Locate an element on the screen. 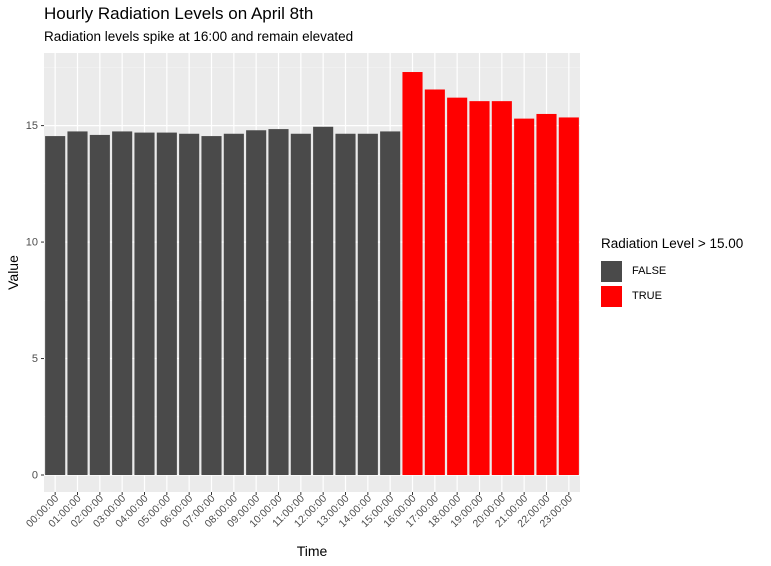 This screenshot has width=771, height=566. bar-09:00:00 is located at coordinates (256, 302).